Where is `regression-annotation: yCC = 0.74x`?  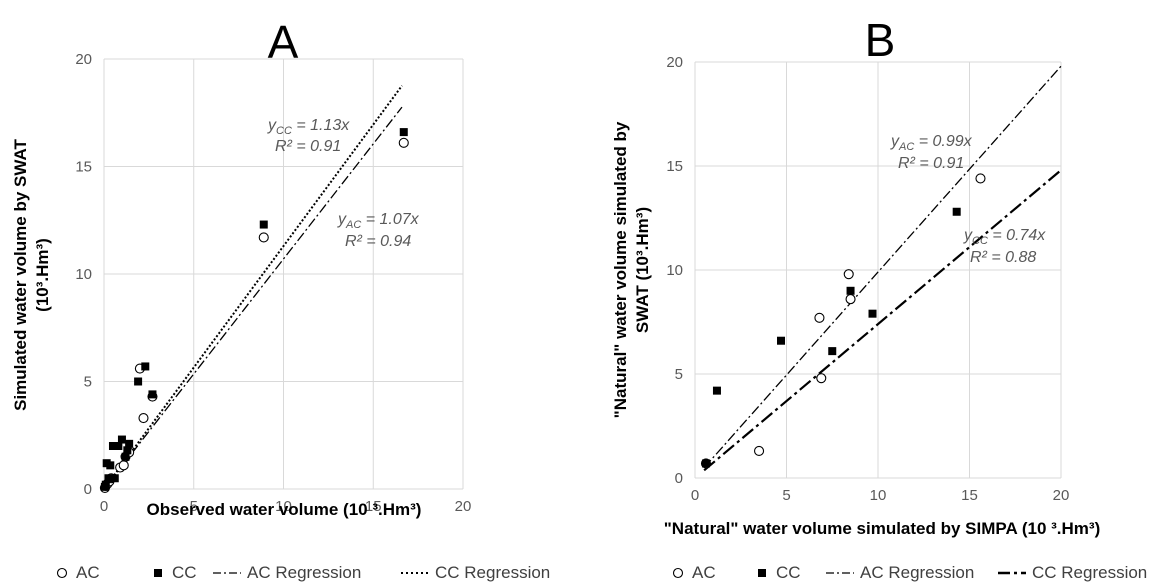
regression-annotation: yCC = 0.74x is located at coordinates (1004, 237).